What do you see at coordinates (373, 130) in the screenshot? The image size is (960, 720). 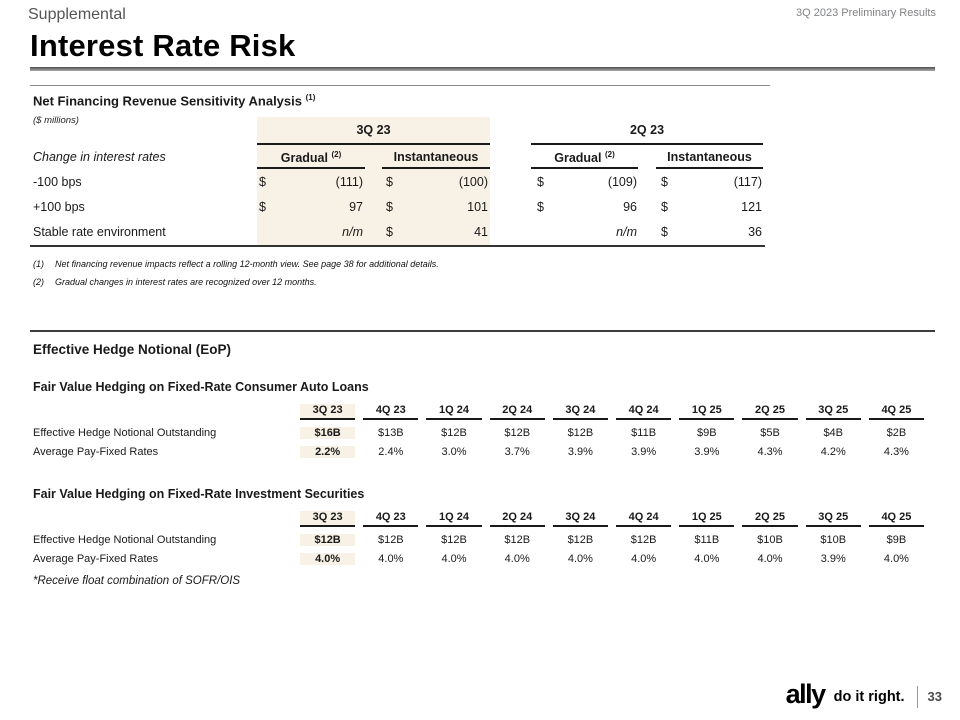 I see `column-group-3q23: 3Q 23` at bounding box center [373, 130].